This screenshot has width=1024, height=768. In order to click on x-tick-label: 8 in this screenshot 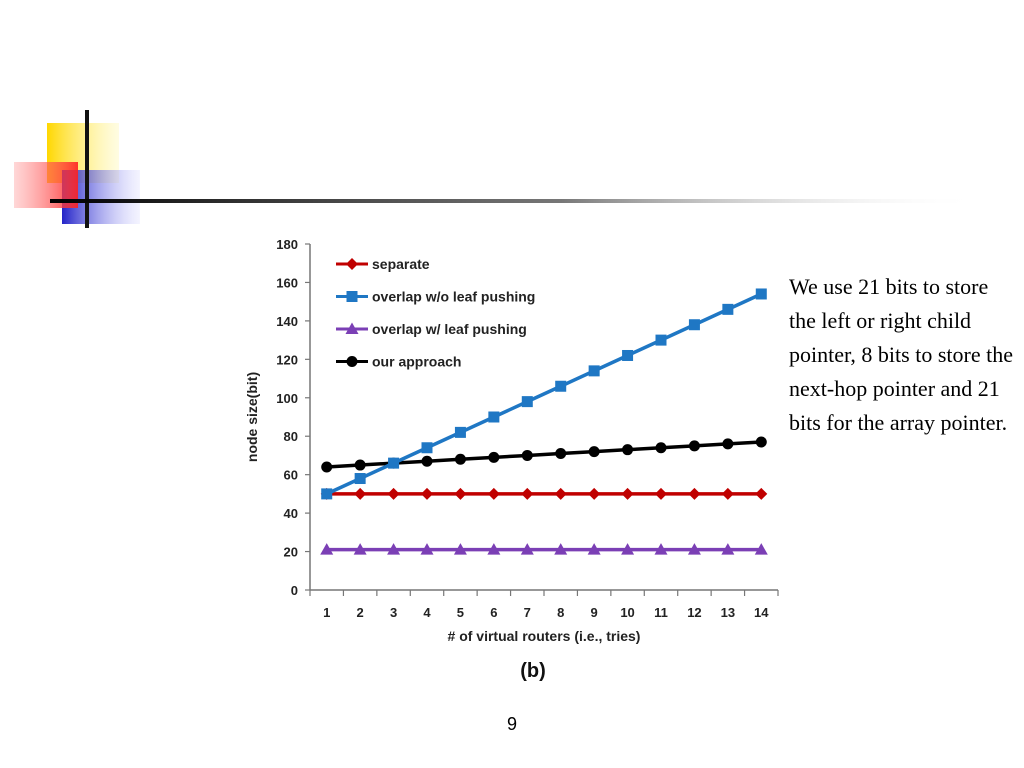, I will do `click(560, 612)`.